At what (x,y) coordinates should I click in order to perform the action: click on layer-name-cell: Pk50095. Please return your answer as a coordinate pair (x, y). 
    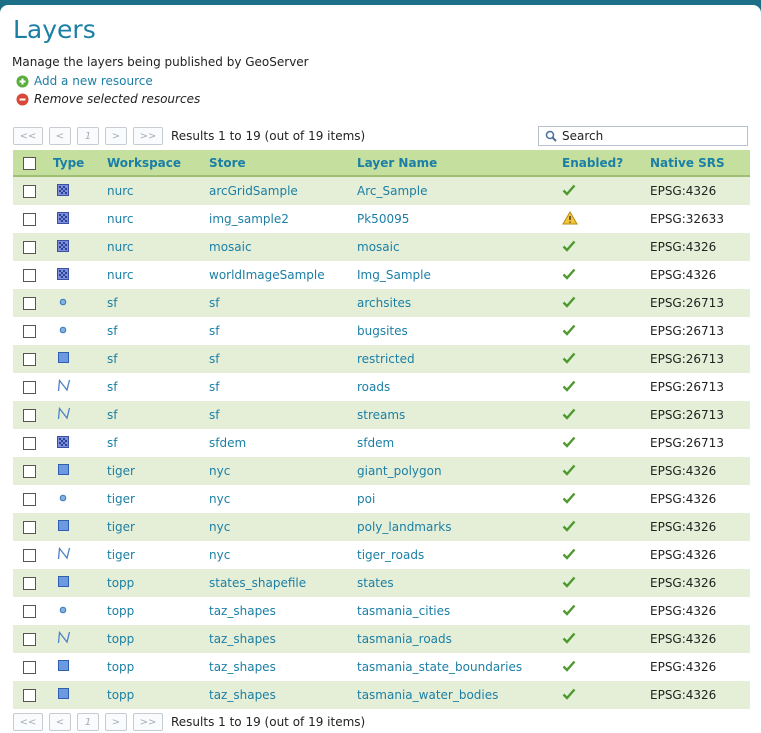
    Looking at the image, I should click on (383, 219).